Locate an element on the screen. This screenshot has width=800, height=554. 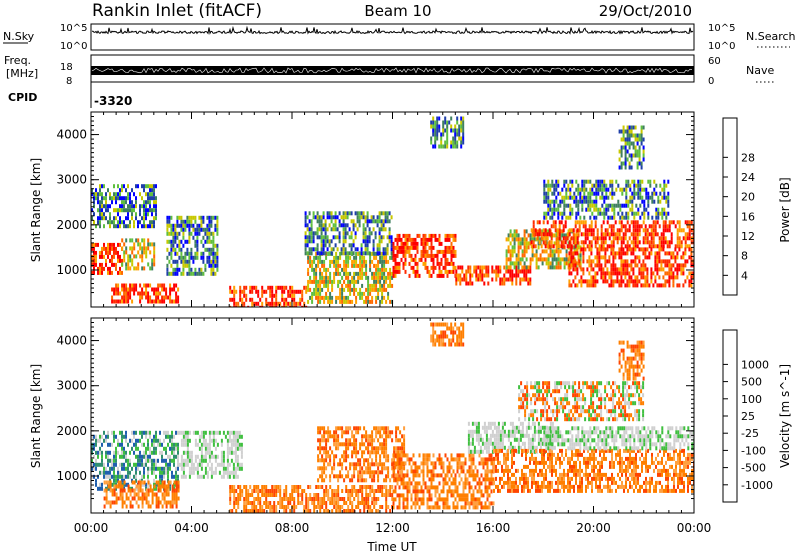
nsky-panel: N.Sky 10^5 10^0 10^5 10^0 N.Search is located at coordinates (399, 37).